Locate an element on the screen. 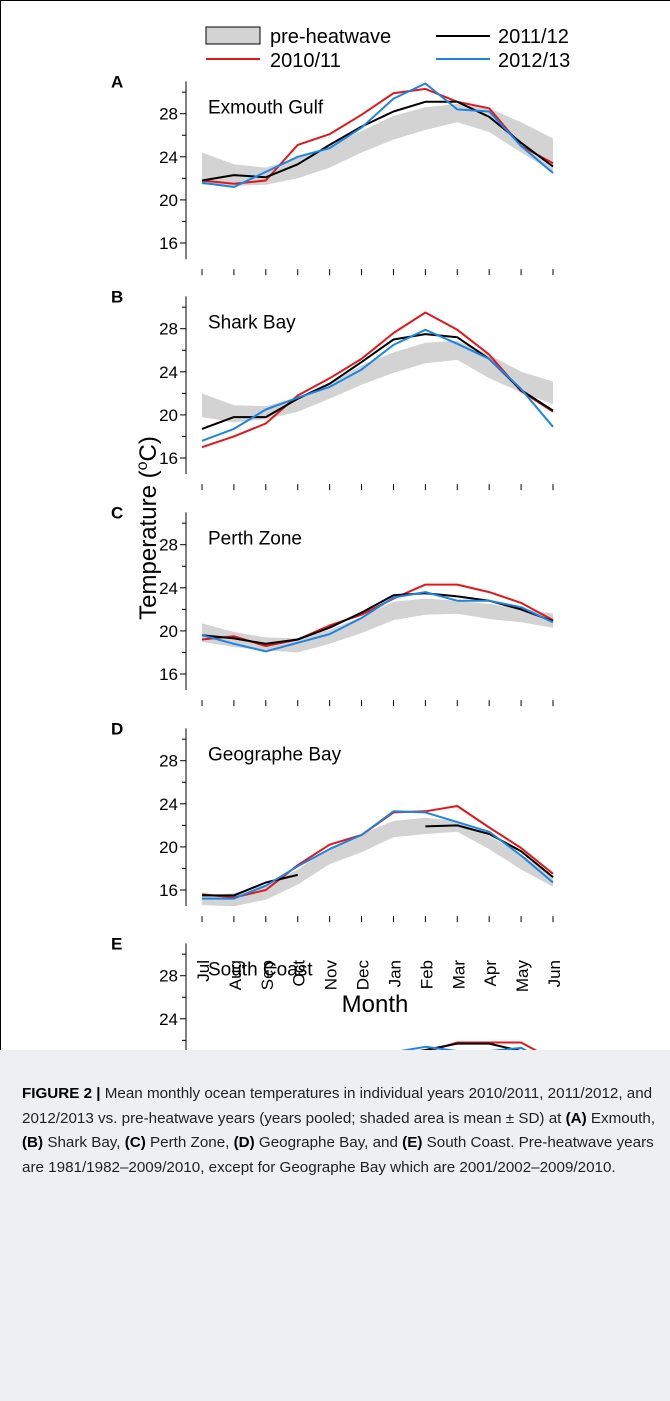 Image resolution: width=670 pixels, height=1401 pixels. panel-title-E: South Coast is located at coordinates (260, 969).